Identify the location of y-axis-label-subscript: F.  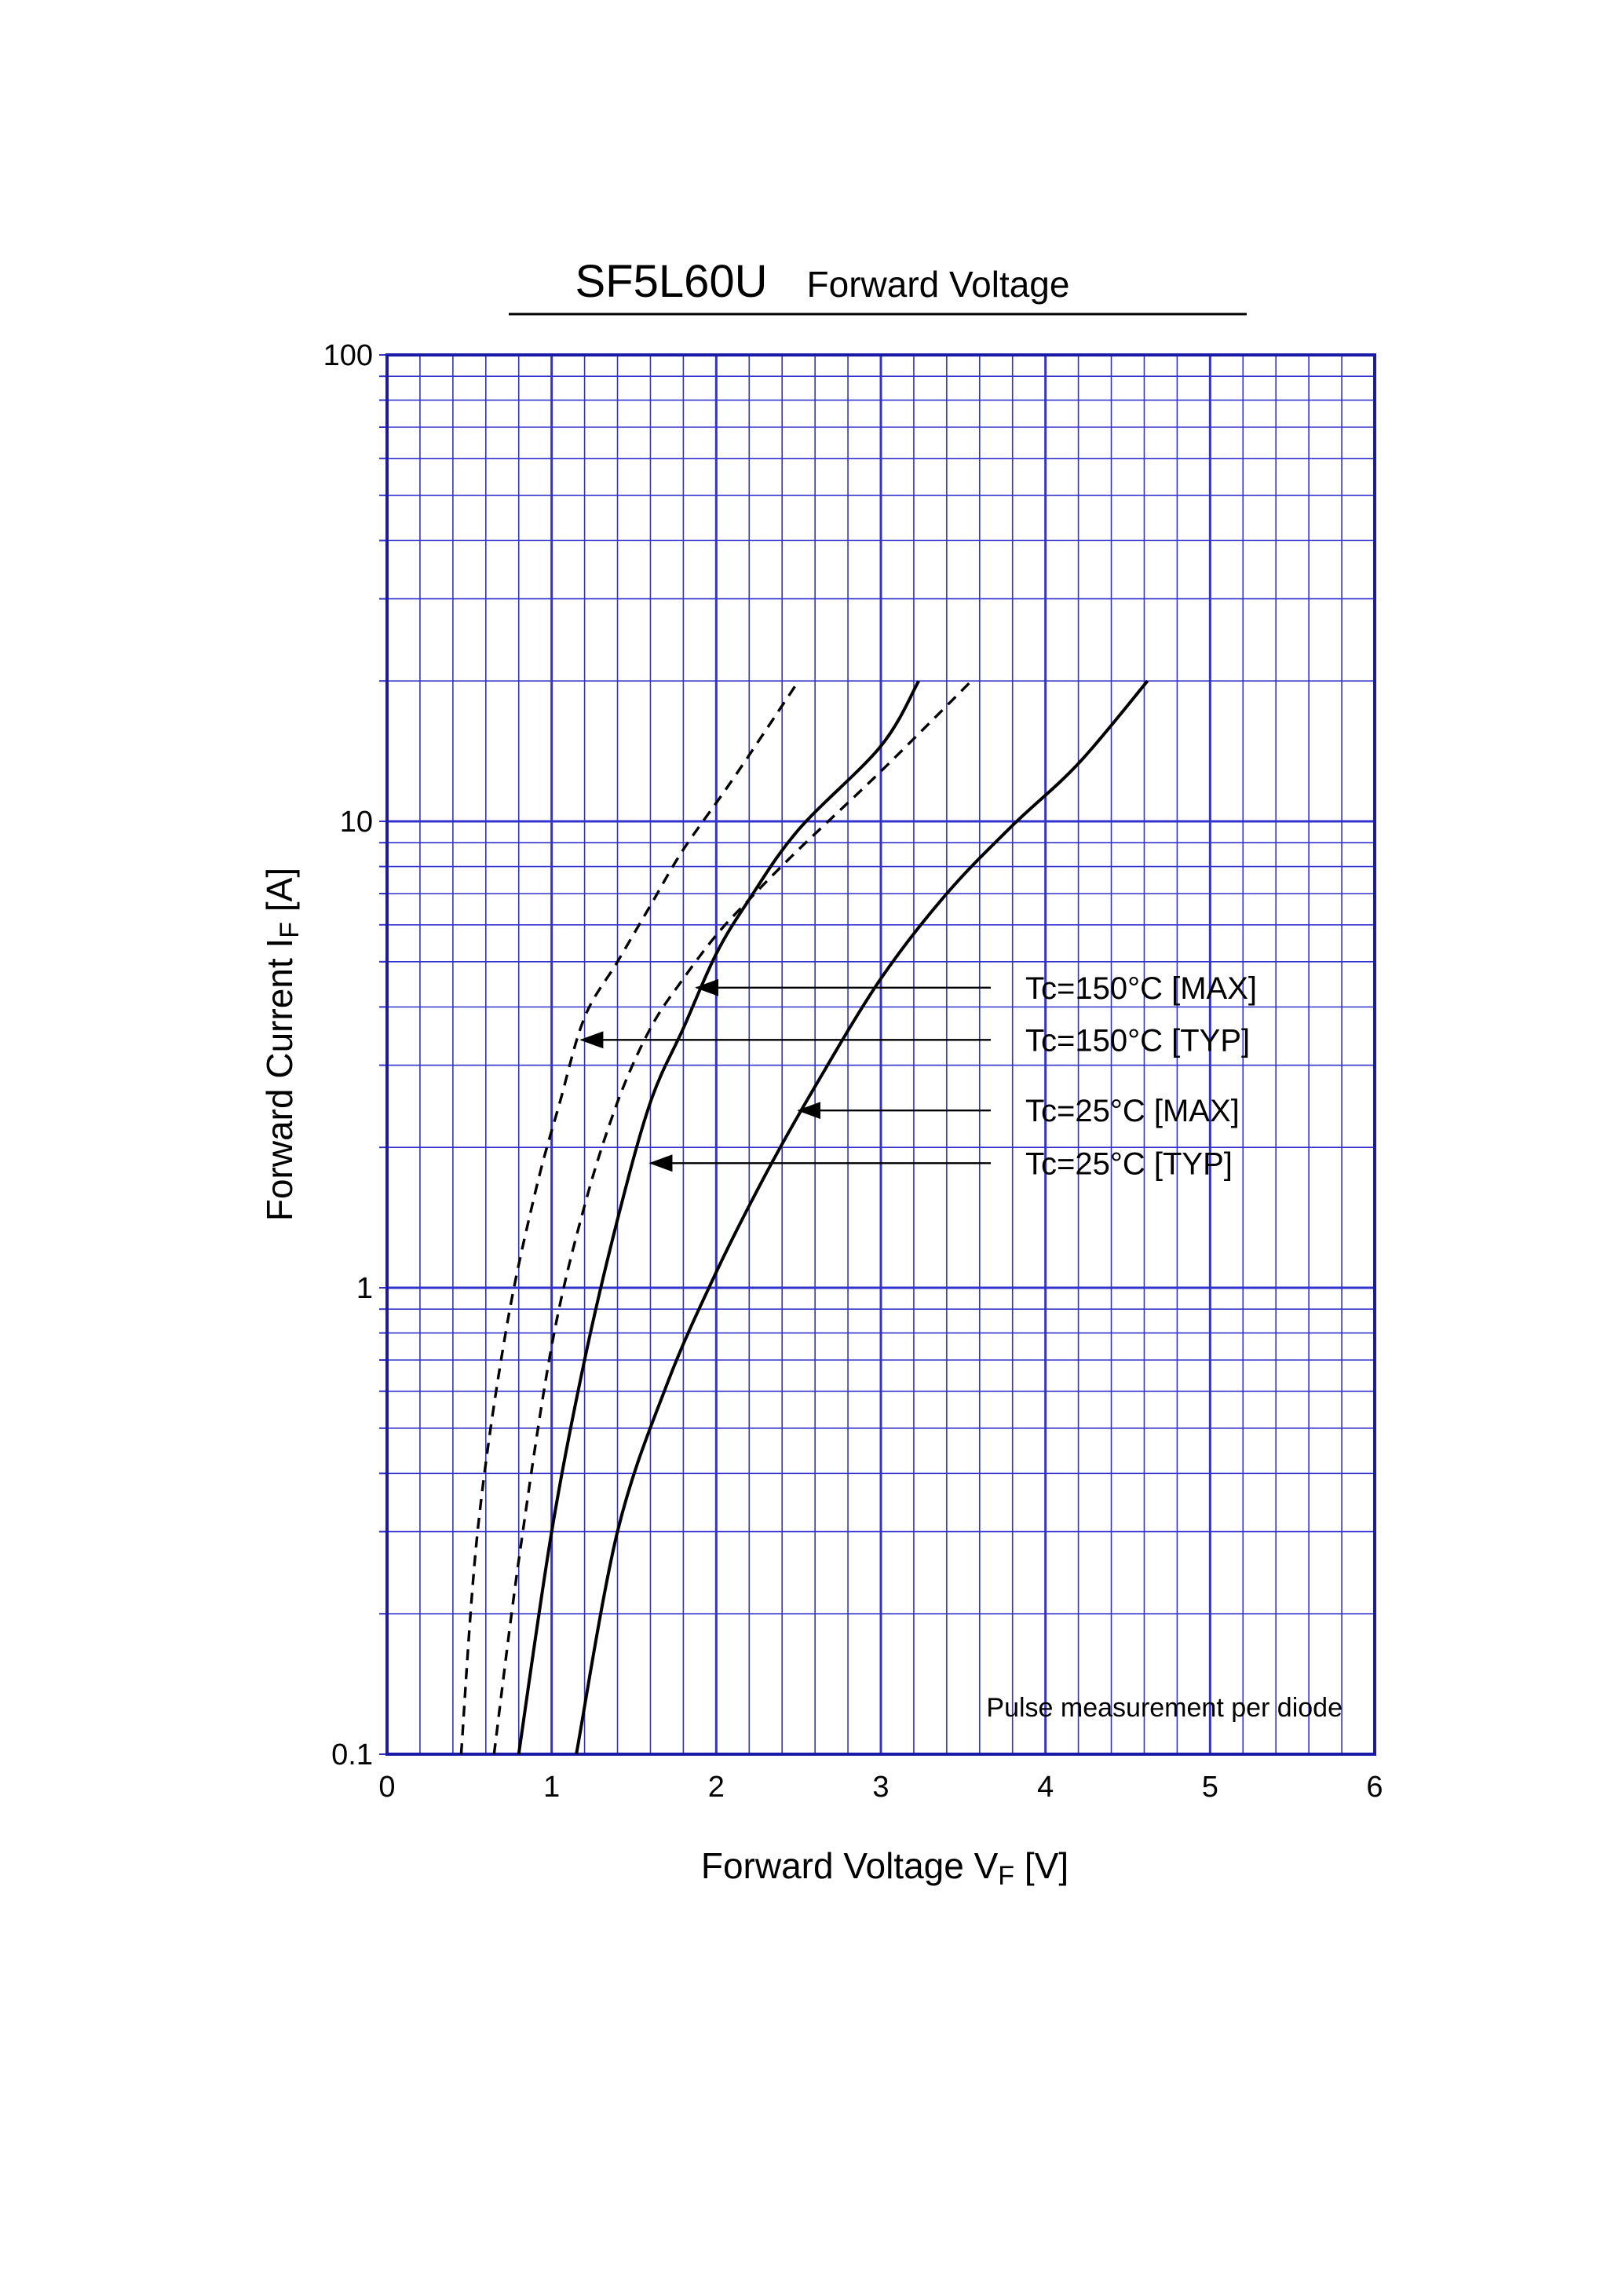
(290, 930).